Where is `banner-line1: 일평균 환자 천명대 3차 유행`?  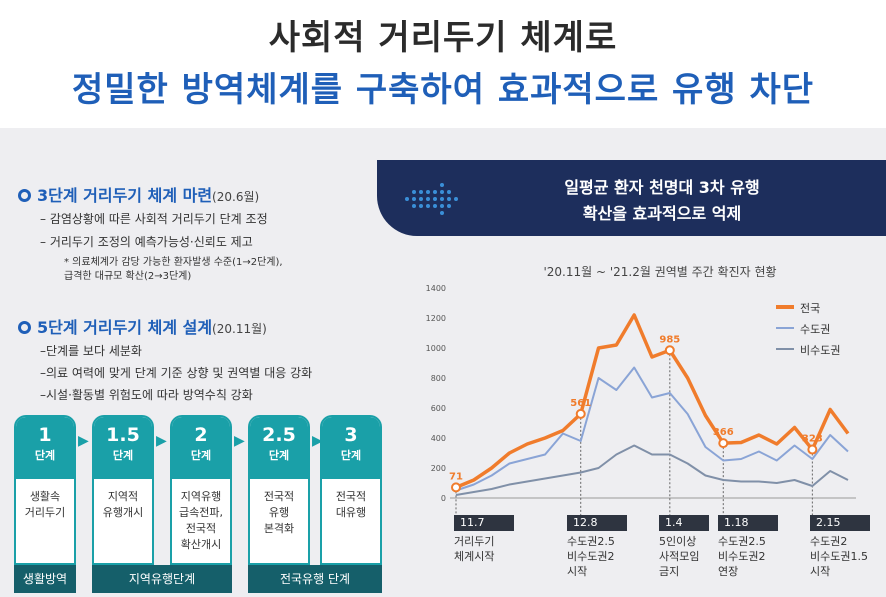 banner-line1: 일평균 환자 천명대 3차 유행 is located at coordinates (662, 187).